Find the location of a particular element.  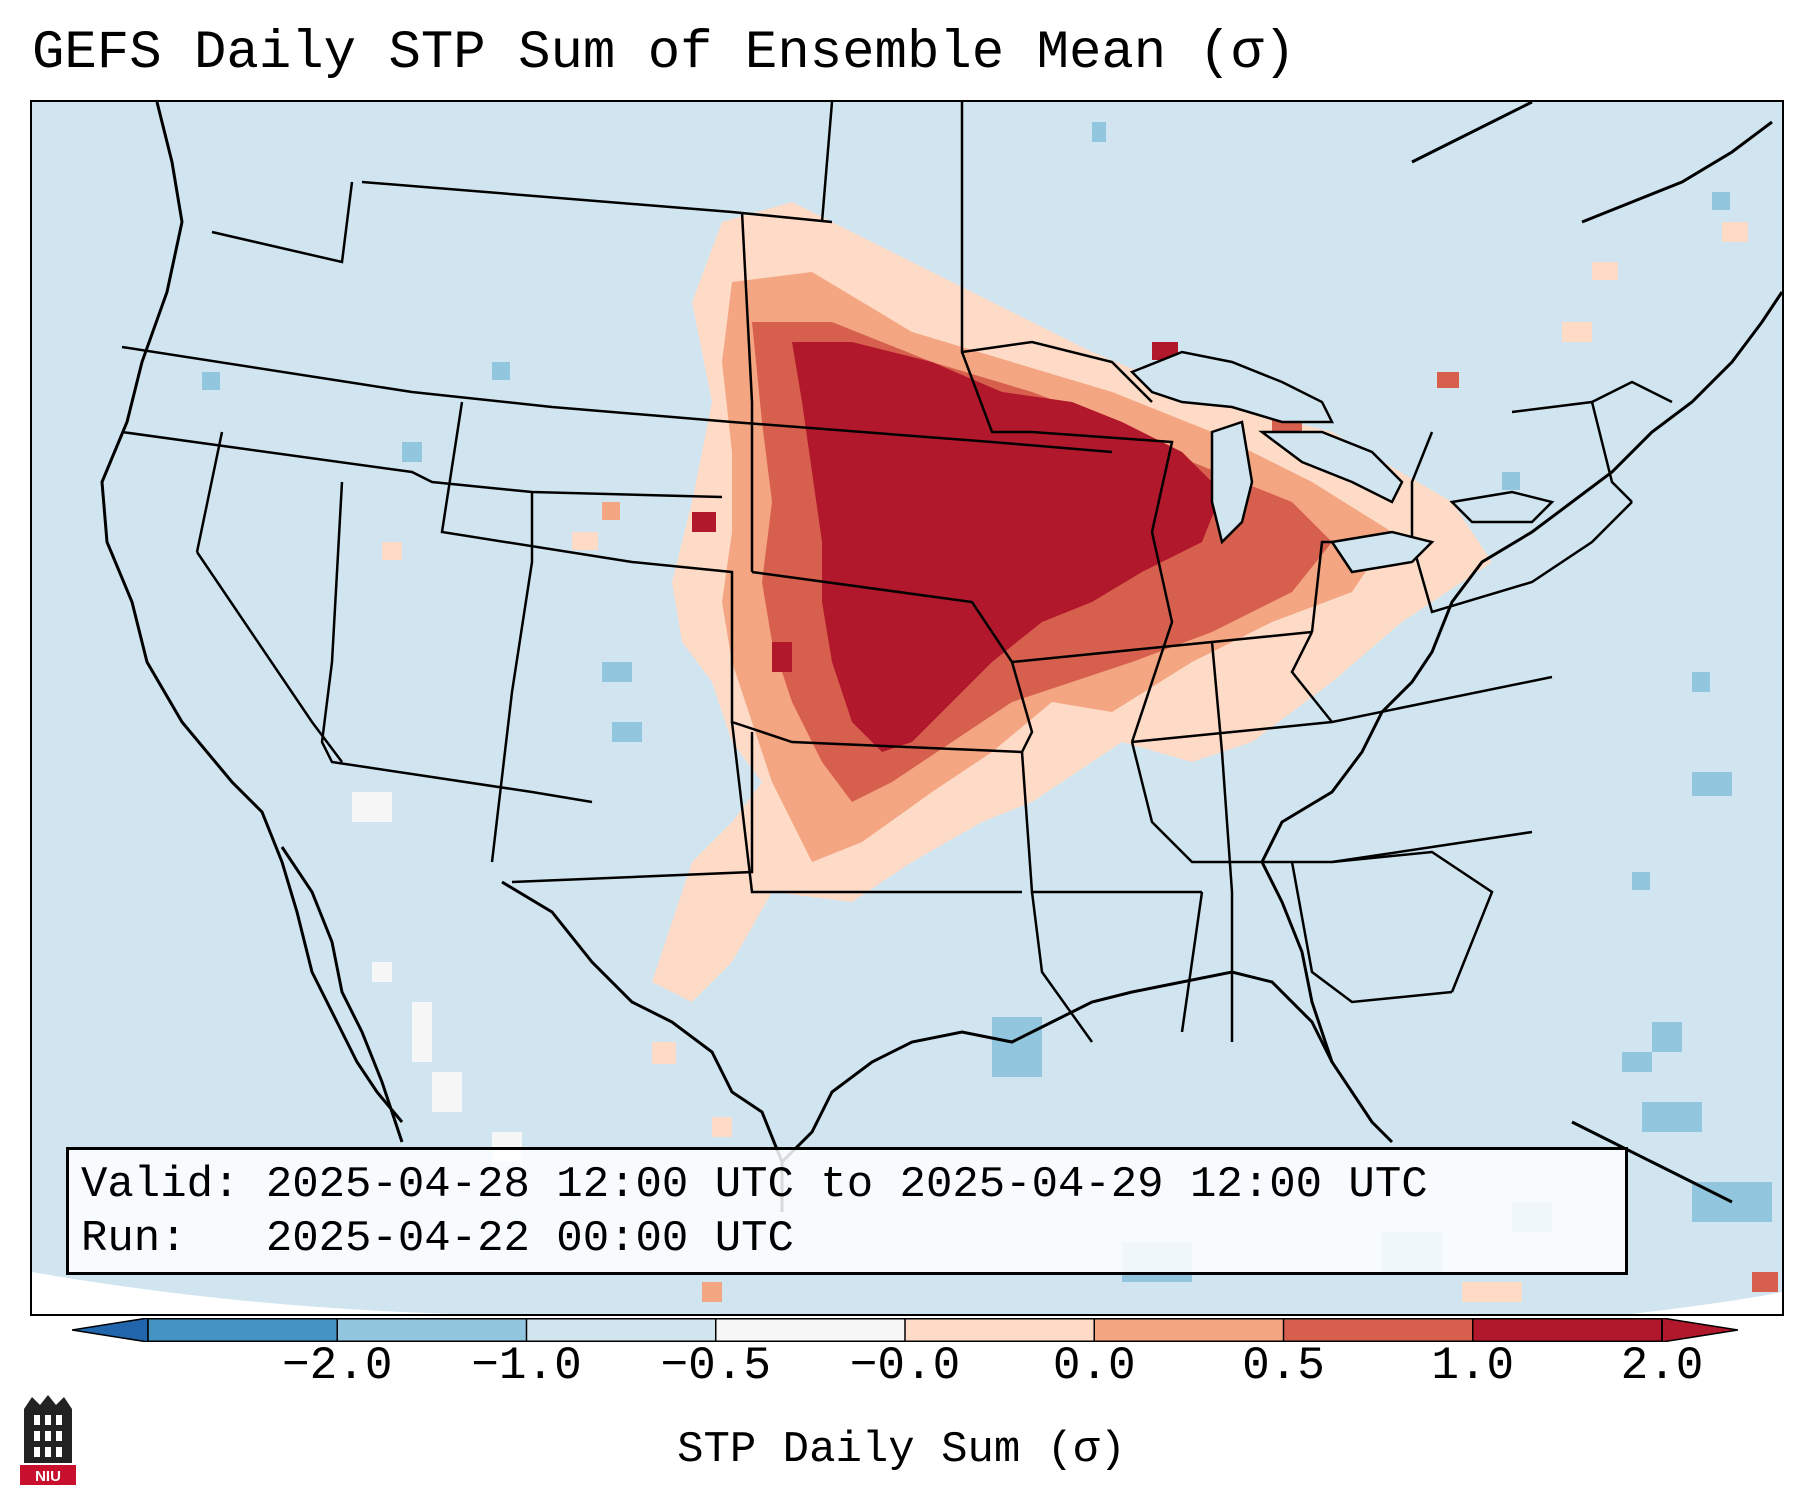

colorbar is located at coordinates (905, 1330).